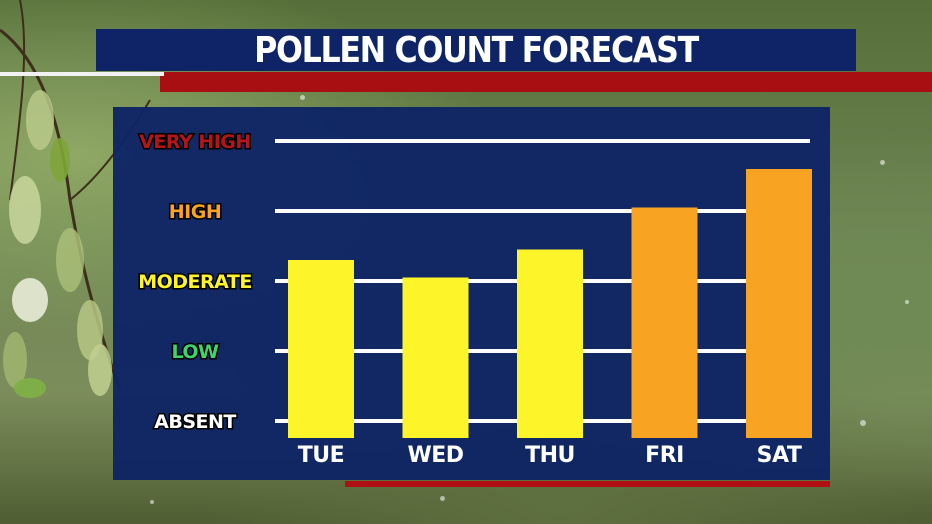 The height and width of the screenshot is (524, 932). I want to click on bar-thu, so click(550, 343).